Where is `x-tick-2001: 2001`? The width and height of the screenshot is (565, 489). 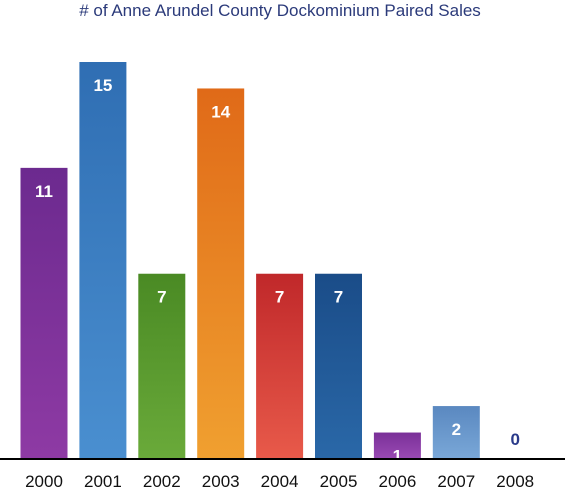 x-tick-2001: 2001 is located at coordinates (103, 480).